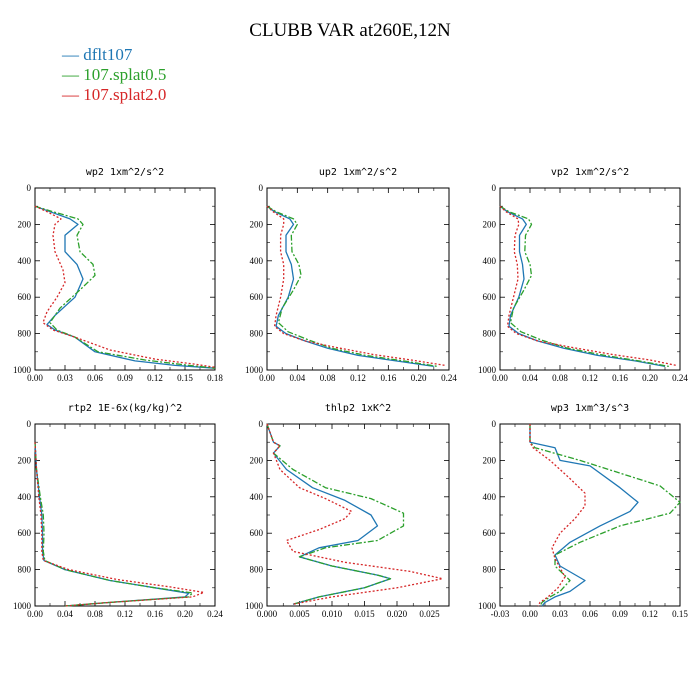 Image resolution: width=700 pixels, height=700 pixels. I want to click on legend-item-splat05: — 107.splat0.5, so click(114, 75).